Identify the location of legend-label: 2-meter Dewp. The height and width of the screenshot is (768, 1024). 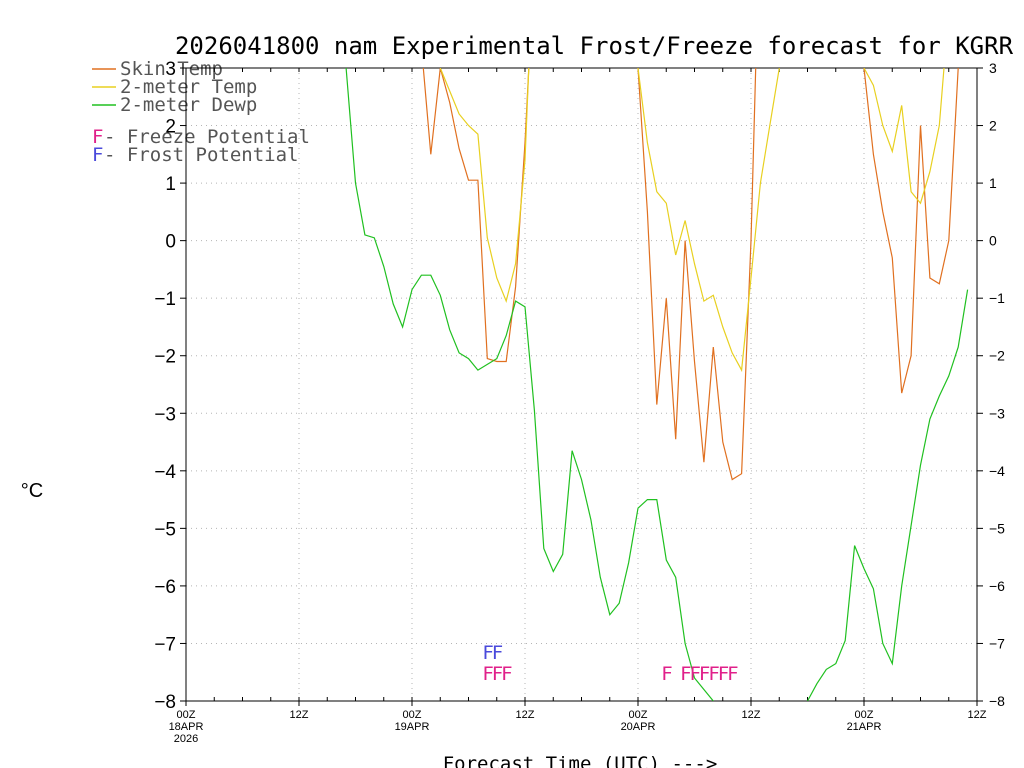
(188, 105).